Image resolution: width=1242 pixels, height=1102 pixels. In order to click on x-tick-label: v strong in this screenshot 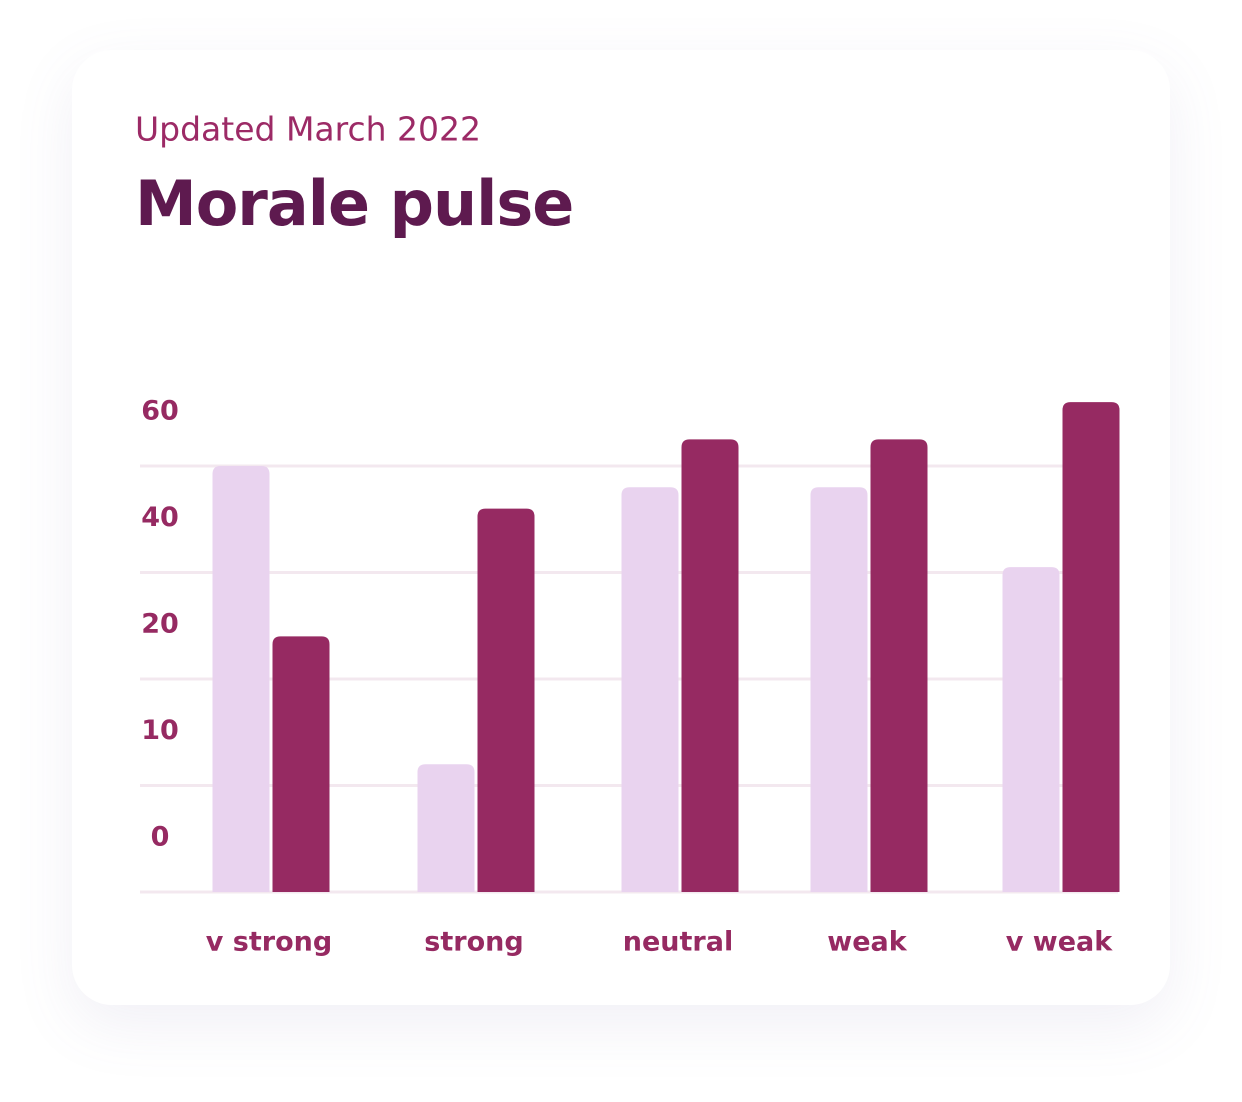, I will do `click(269, 942)`.